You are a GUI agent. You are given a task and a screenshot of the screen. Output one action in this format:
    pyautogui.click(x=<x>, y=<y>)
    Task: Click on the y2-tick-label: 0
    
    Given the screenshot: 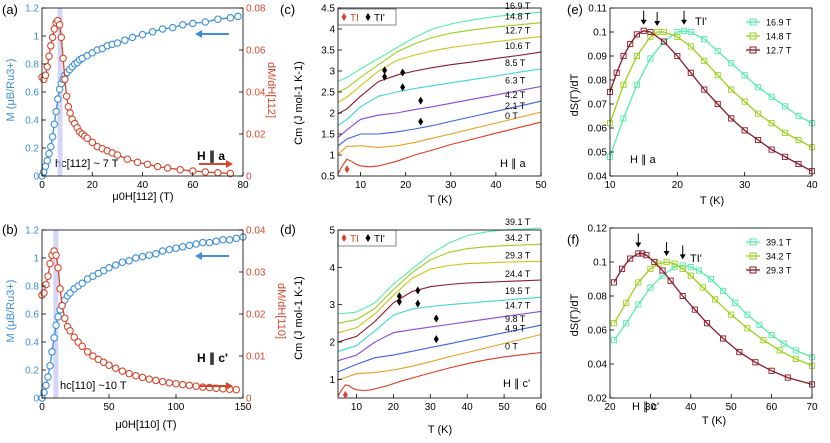 What is the action you would take?
    pyautogui.click(x=249, y=177)
    